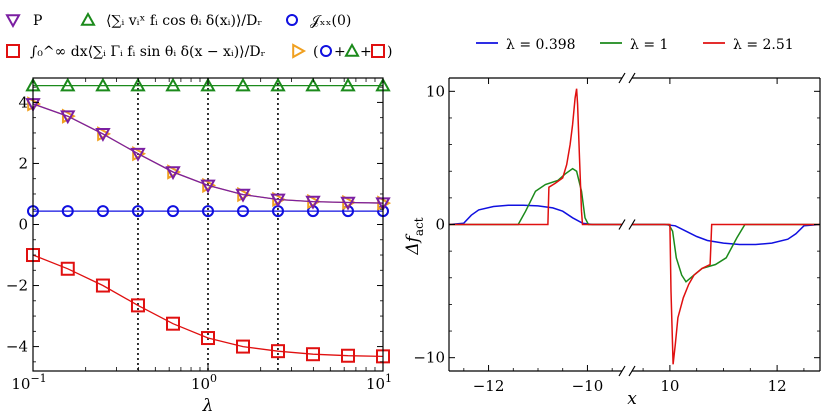 This screenshot has width=830, height=415. What do you see at coordinates (389, 52) in the screenshot?
I see `legend-label-sum-close: )` at bounding box center [389, 52].